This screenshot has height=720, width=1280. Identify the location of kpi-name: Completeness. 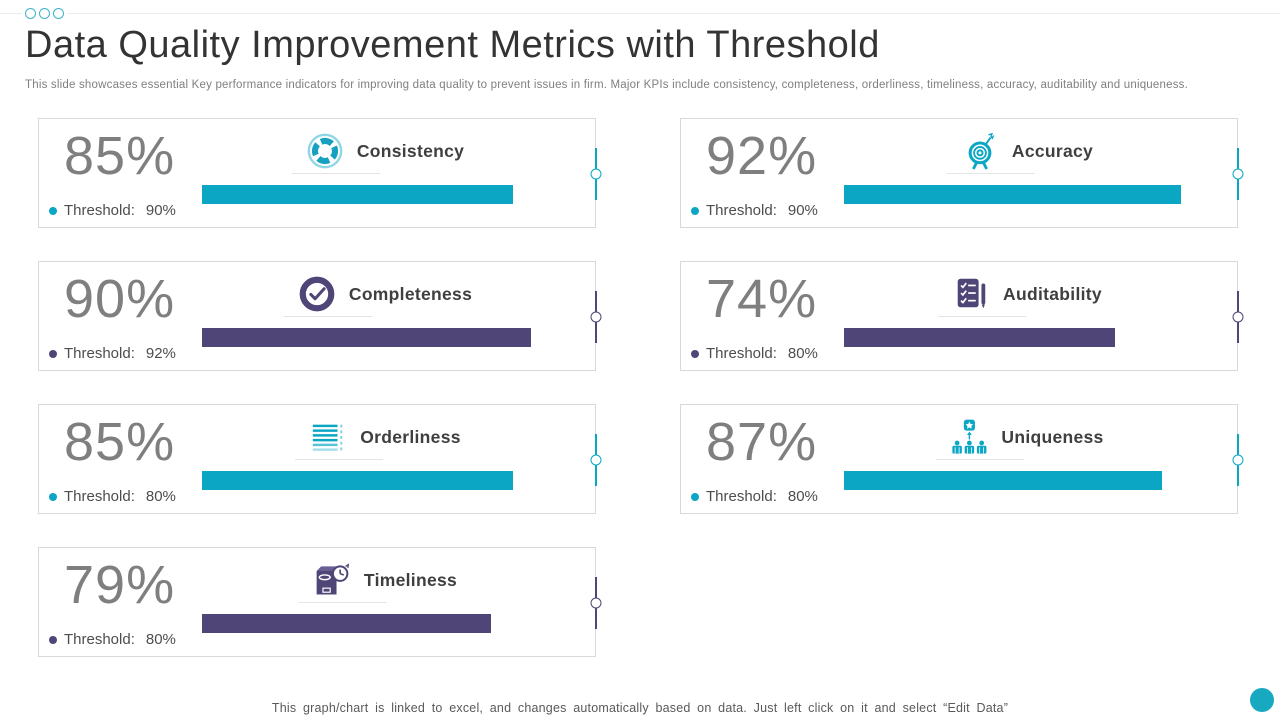
(410, 293).